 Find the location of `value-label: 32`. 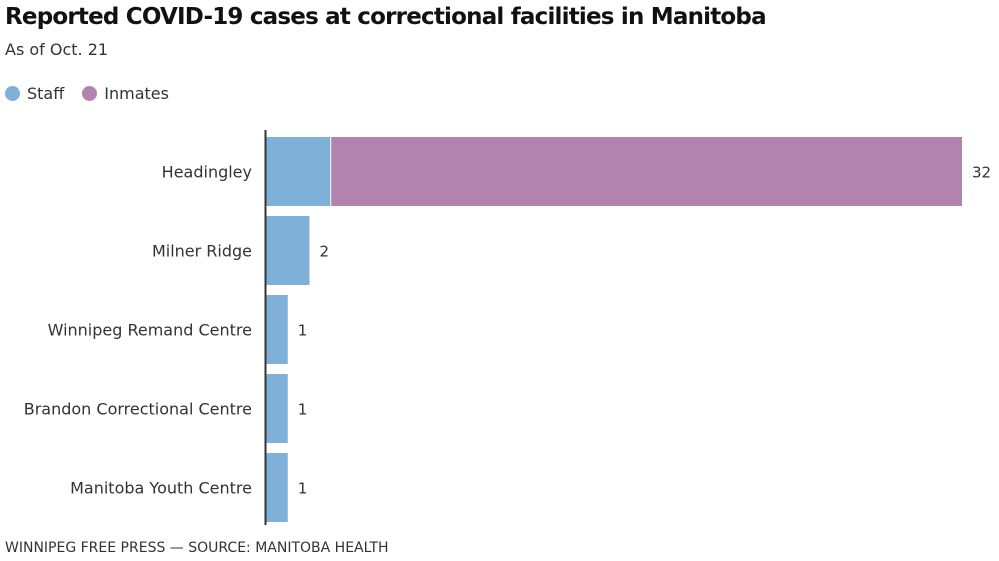

value-label: 32 is located at coordinates (981, 173).